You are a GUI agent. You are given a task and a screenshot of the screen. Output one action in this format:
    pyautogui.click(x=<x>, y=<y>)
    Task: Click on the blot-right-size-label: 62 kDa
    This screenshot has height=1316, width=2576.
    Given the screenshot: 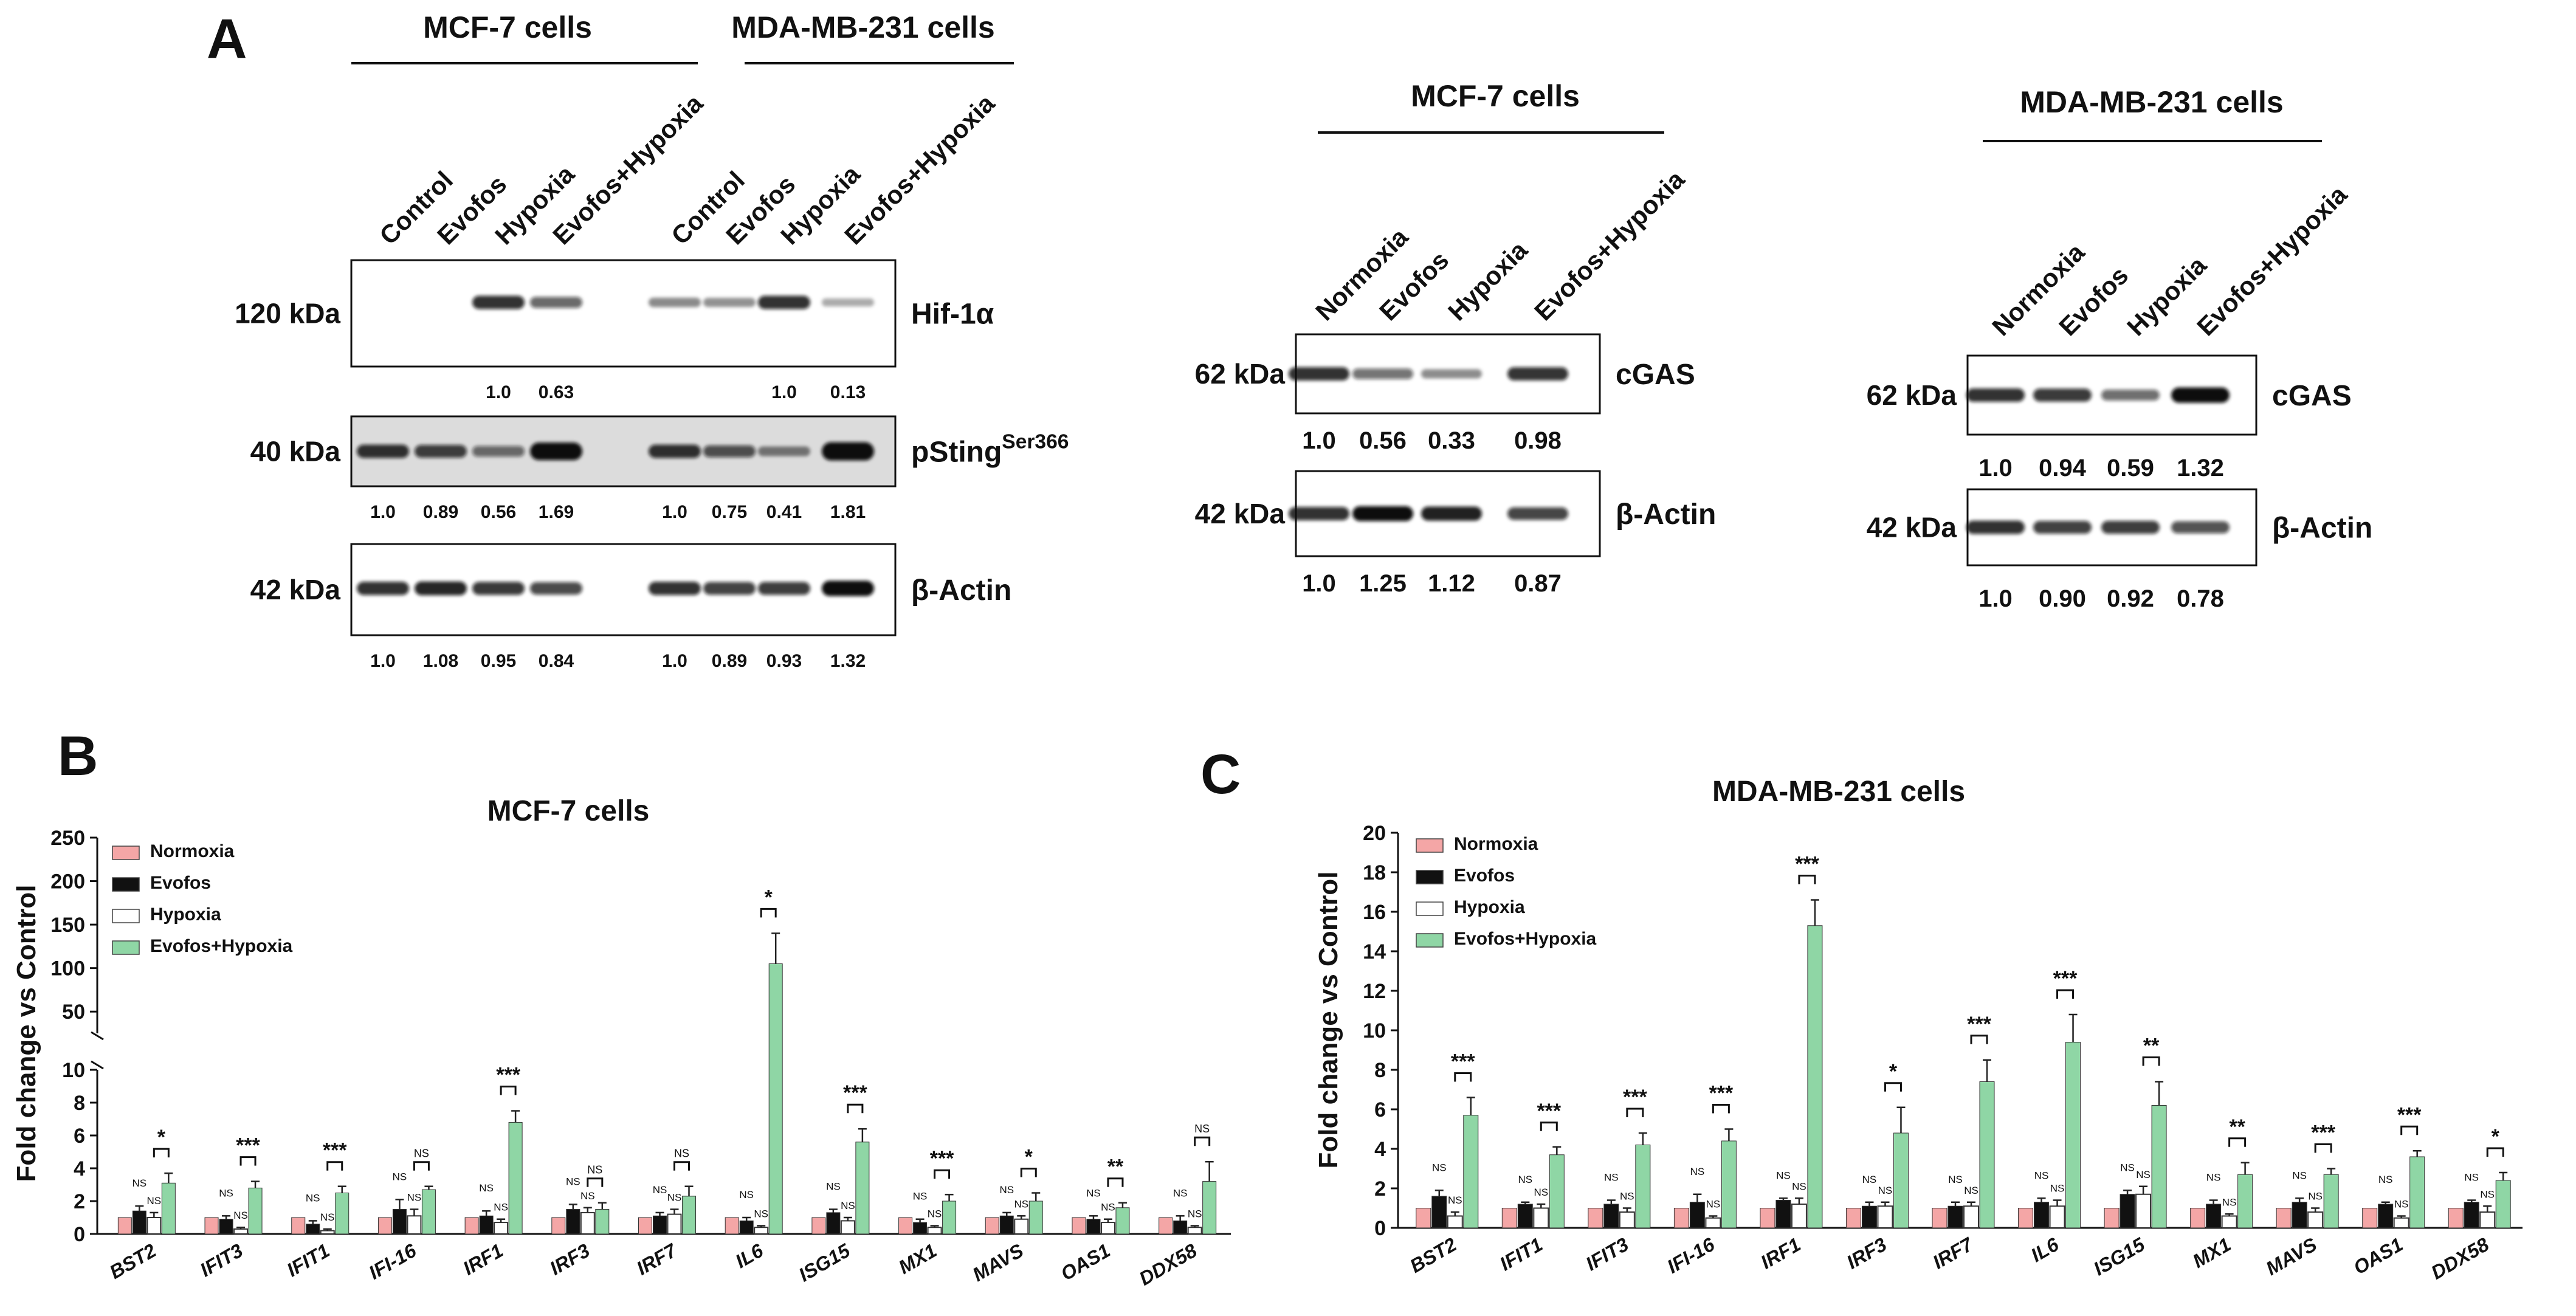 What is the action you would take?
    pyautogui.click(x=1912, y=395)
    